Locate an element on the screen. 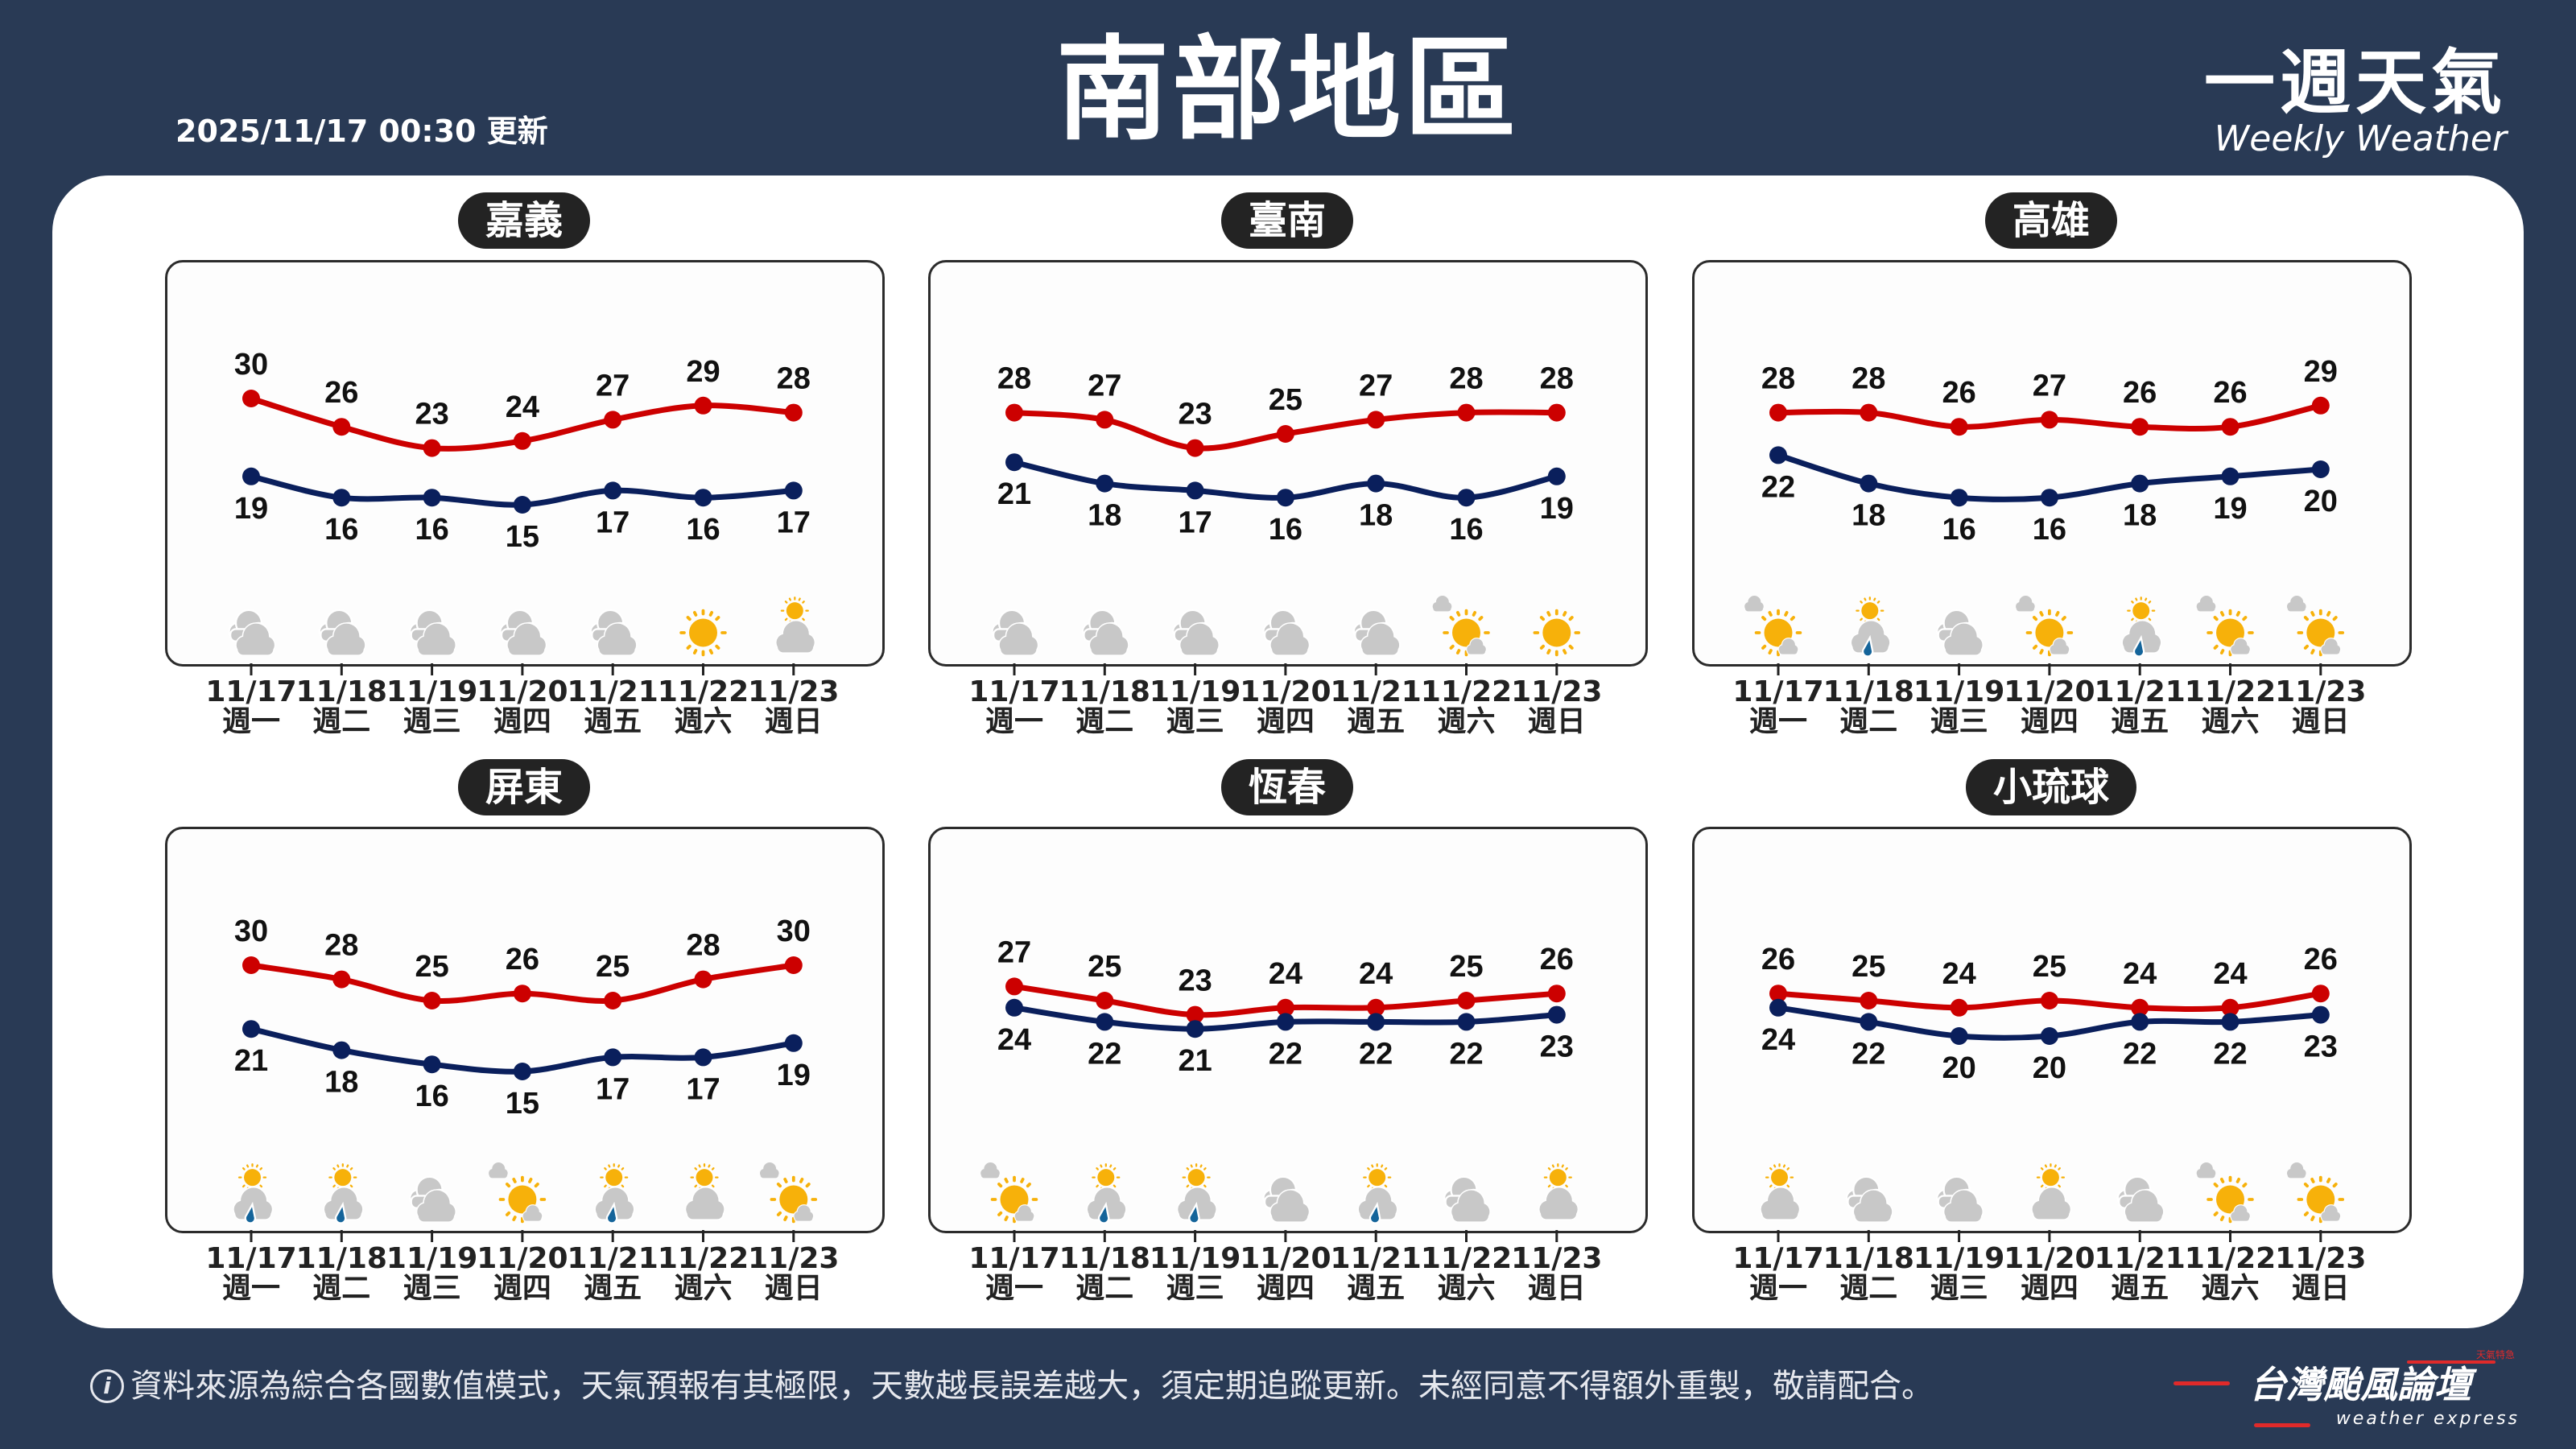 This screenshot has height=1449, width=2576. weekday-label: 週日 is located at coordinates (793, 721).